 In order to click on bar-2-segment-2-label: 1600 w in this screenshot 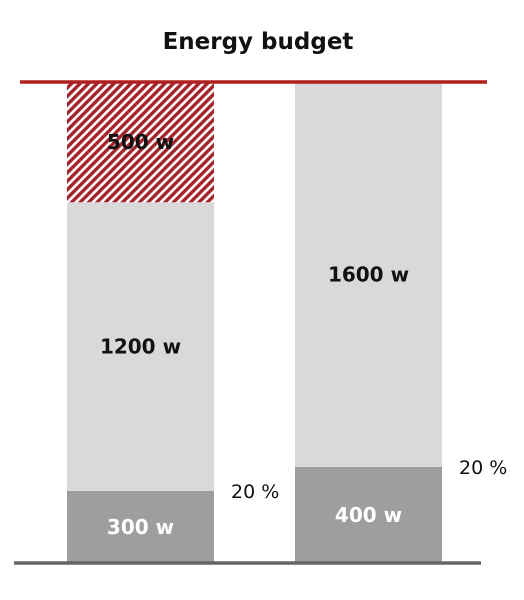, I will do `click(368, 274)`.